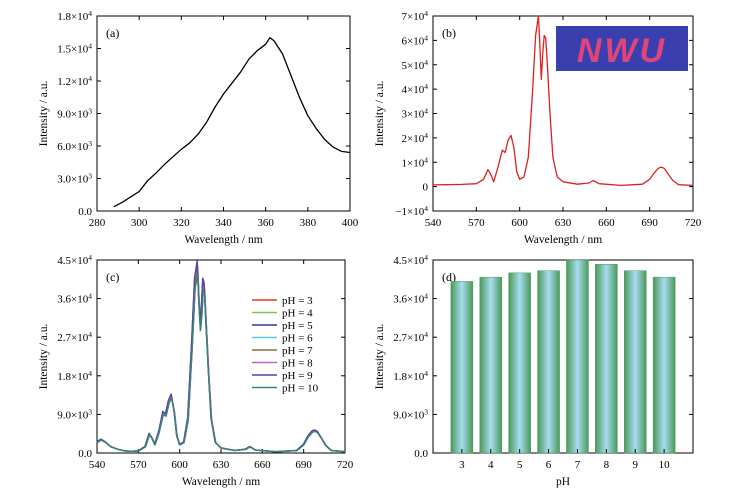  Describe the element at coordinates (297, 339) in the screenshot. I see `legend-label: pH = 6` at that location.